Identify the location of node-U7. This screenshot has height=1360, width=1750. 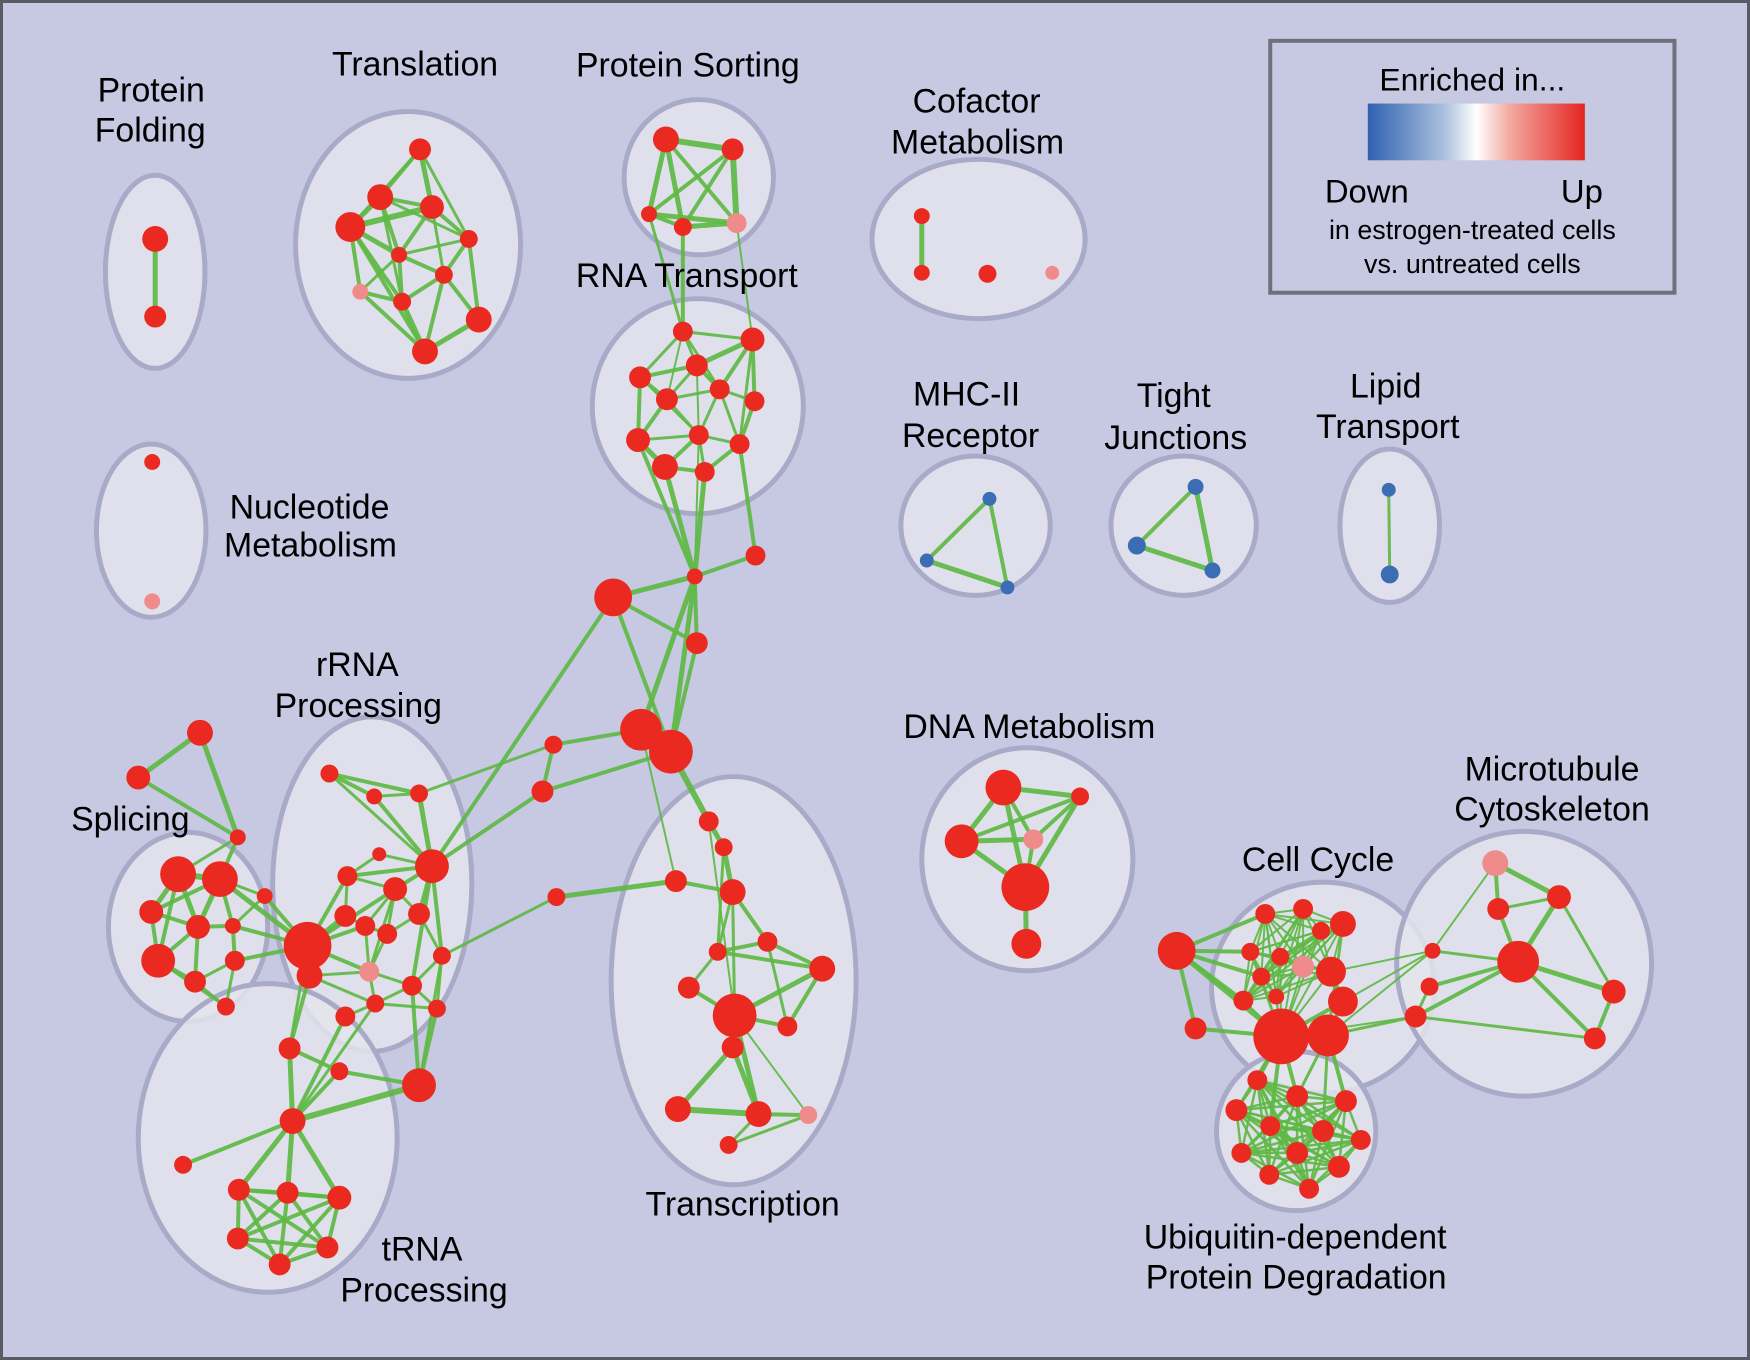
(1360, 1140).